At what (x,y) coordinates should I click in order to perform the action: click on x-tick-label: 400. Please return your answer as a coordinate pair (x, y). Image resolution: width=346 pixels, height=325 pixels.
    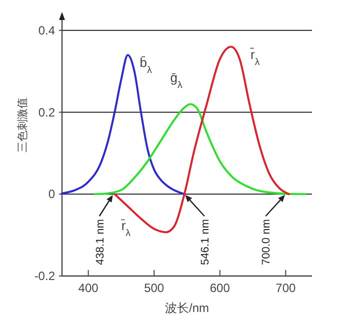
    Looking at the image, I should click on (88, 288).